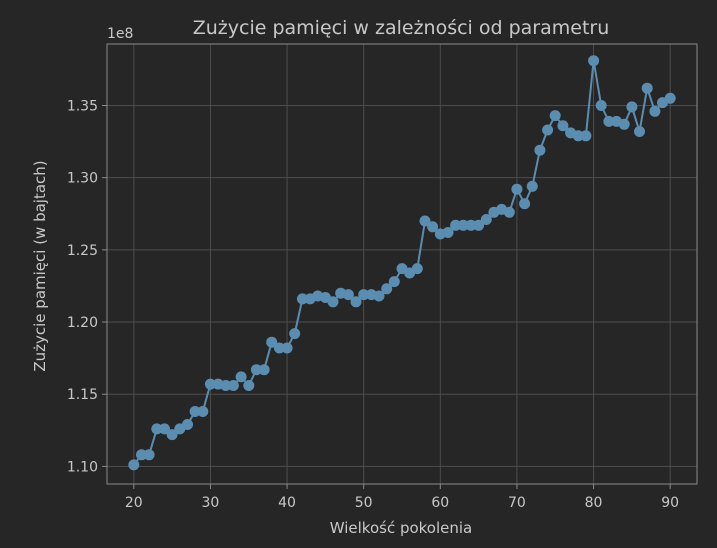 The width and height of the screenshot is (717, 548). Describe the element at coordinates (82, 323) in the screenshot. I see `y-tick-label: 1.20` at that location.